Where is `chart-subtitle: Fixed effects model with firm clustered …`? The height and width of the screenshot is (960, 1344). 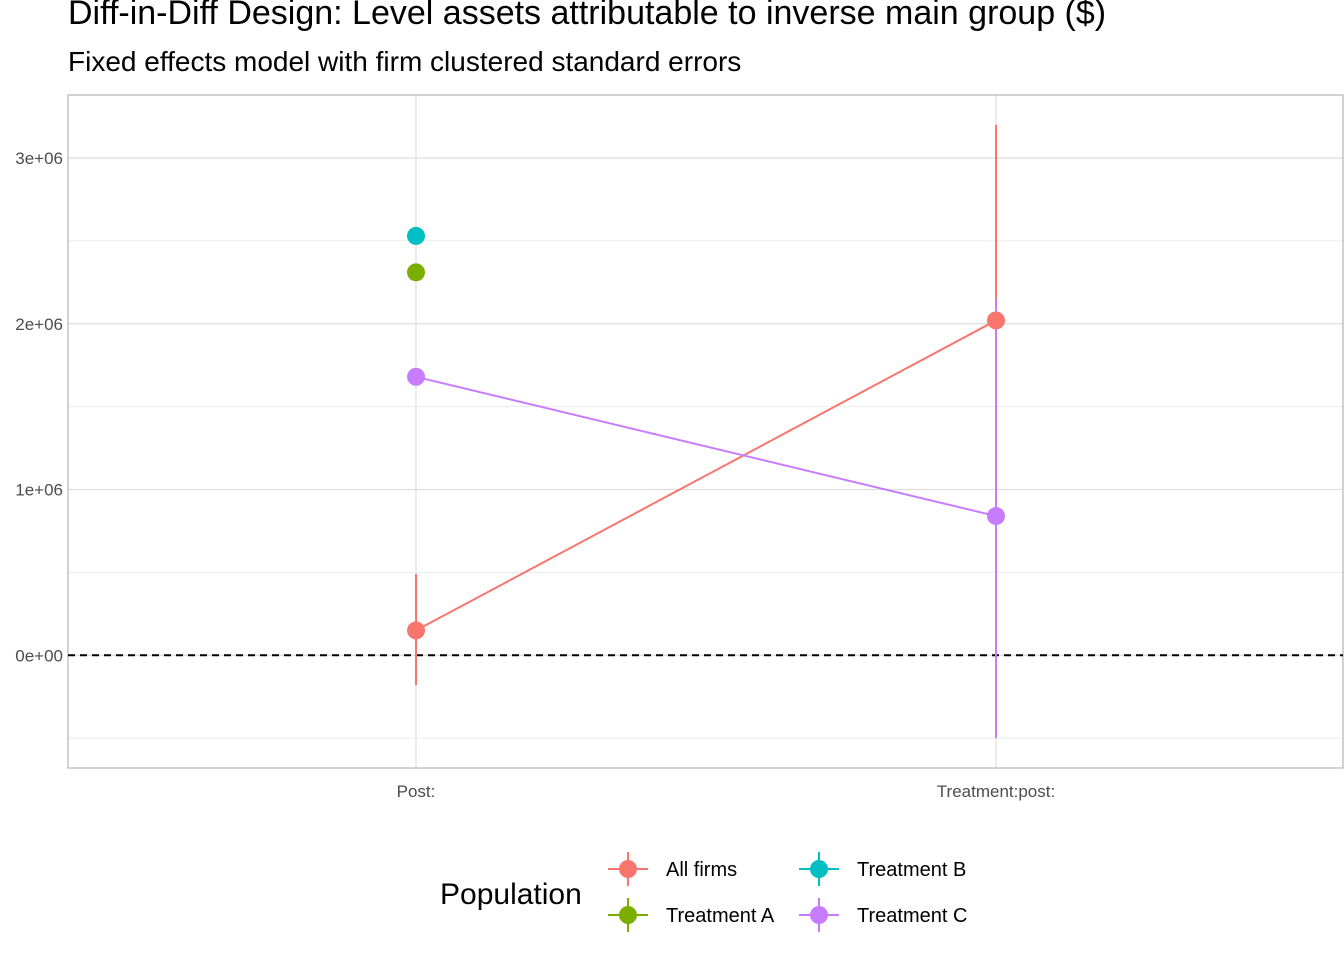
chart-subtitle: Fixed effects model with firm clustered … is located at coordinates (405, 61).